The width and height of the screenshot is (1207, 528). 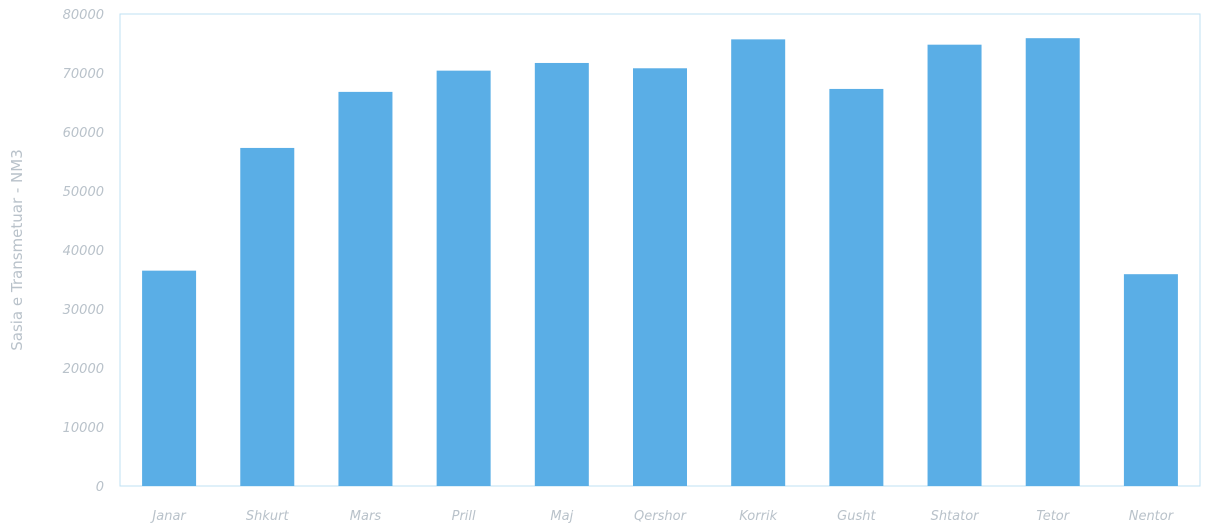 What do you see at coordinates (956, 516) in the screenshot?
I see `x-tick-label: Shtator` at bounding box center [956, 516].